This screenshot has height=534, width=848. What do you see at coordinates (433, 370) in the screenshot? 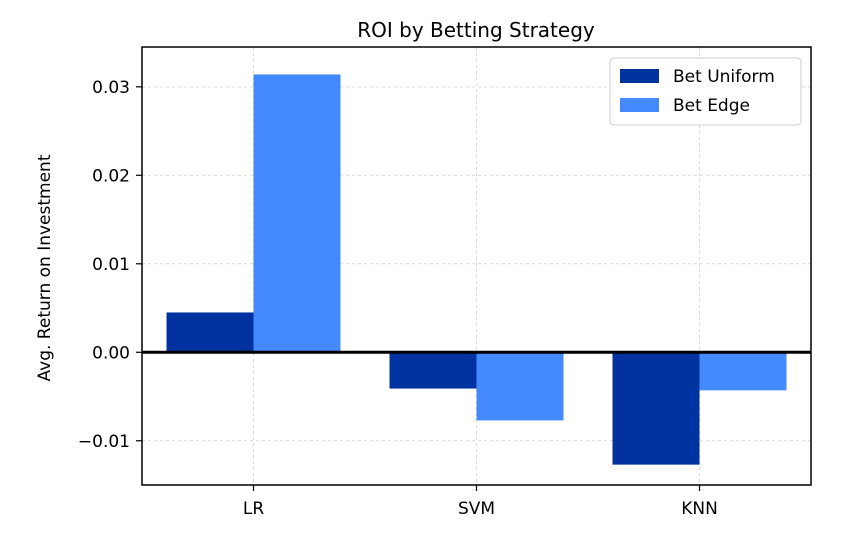
I see `bar-bet-uniform-svm` at bounding box center [433, 370].